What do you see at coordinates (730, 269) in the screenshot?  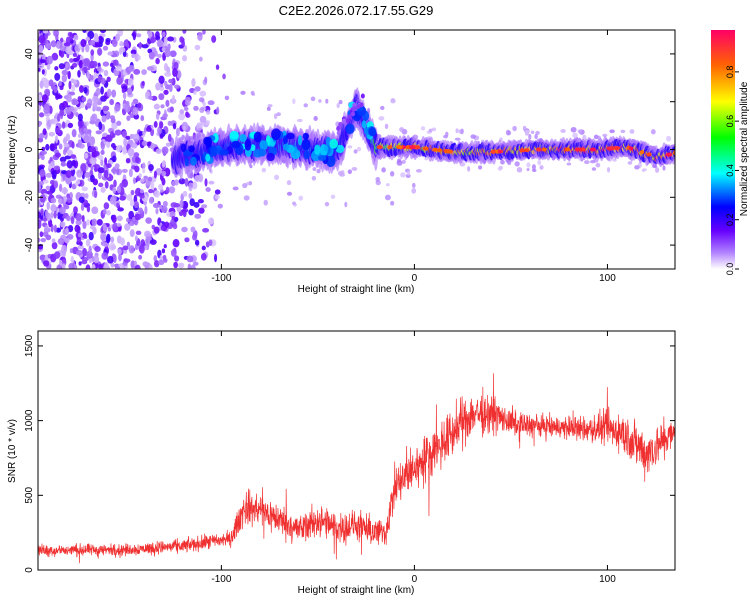 I see `colorbar-tick-label: 0.0` at bounding box center [730, 269].